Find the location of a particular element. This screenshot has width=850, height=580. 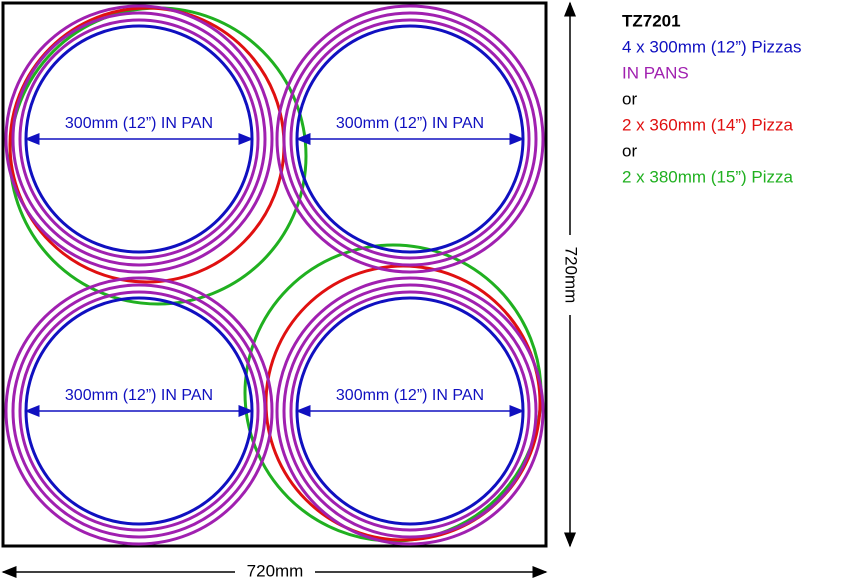

note: 2 x 360mm (14”) Pizza is located at coordinates (708, 124).